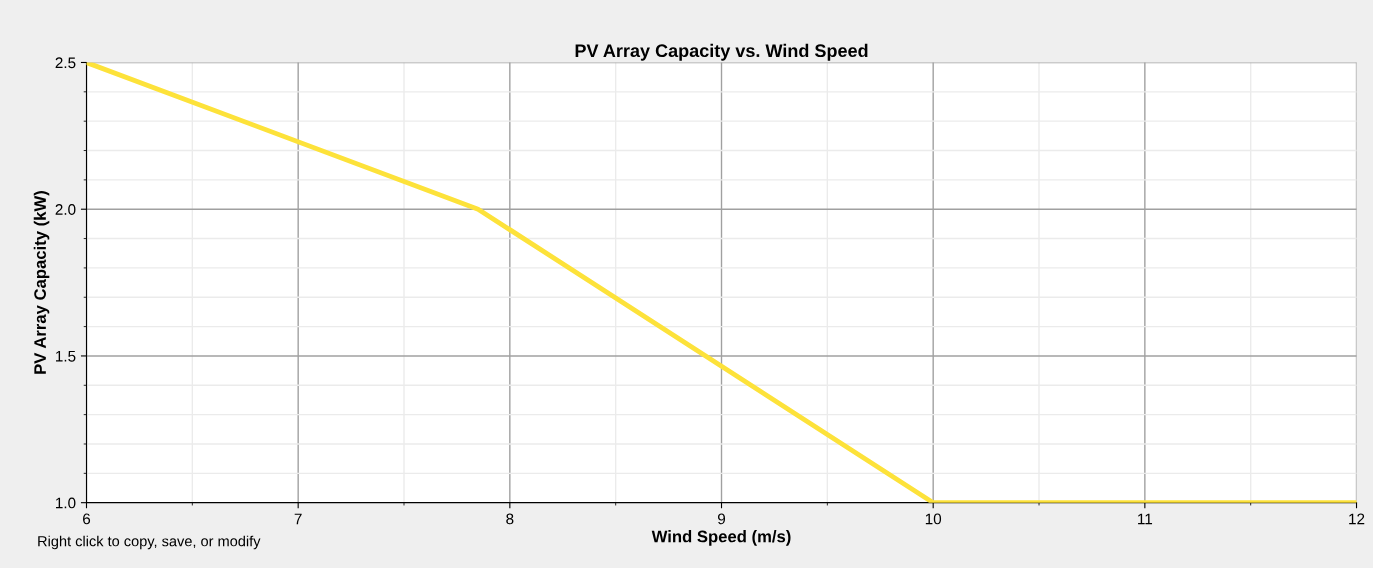 The height and width of the screenshot is (568, 1373). Describe the element at coordinates (87, 519) in the screenshot. I see `x-tick-label: 6` at that location.